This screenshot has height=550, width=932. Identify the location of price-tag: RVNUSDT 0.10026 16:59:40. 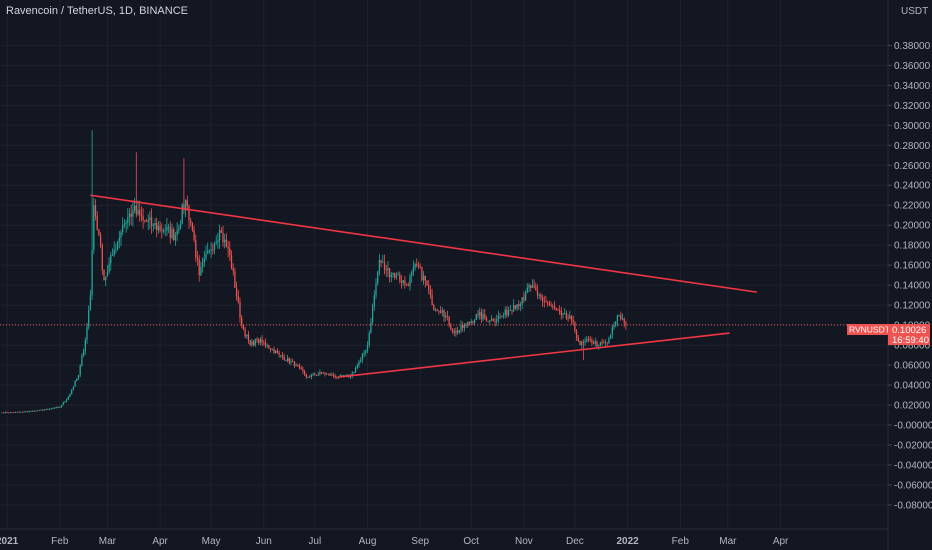
(888, 335).